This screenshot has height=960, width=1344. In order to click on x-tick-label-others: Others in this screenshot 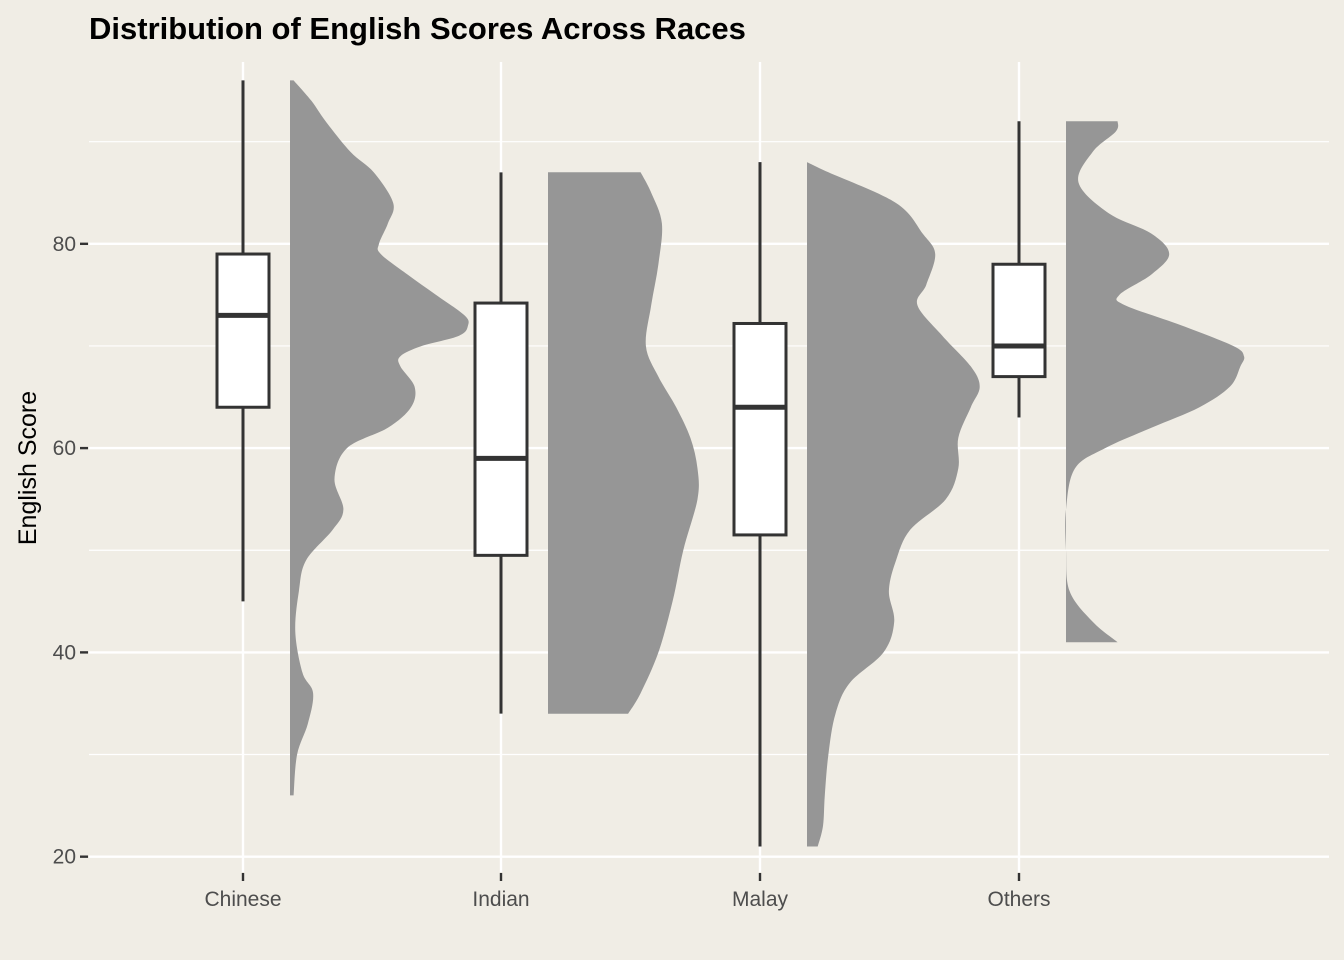, I will do `click(1018, 899)`.